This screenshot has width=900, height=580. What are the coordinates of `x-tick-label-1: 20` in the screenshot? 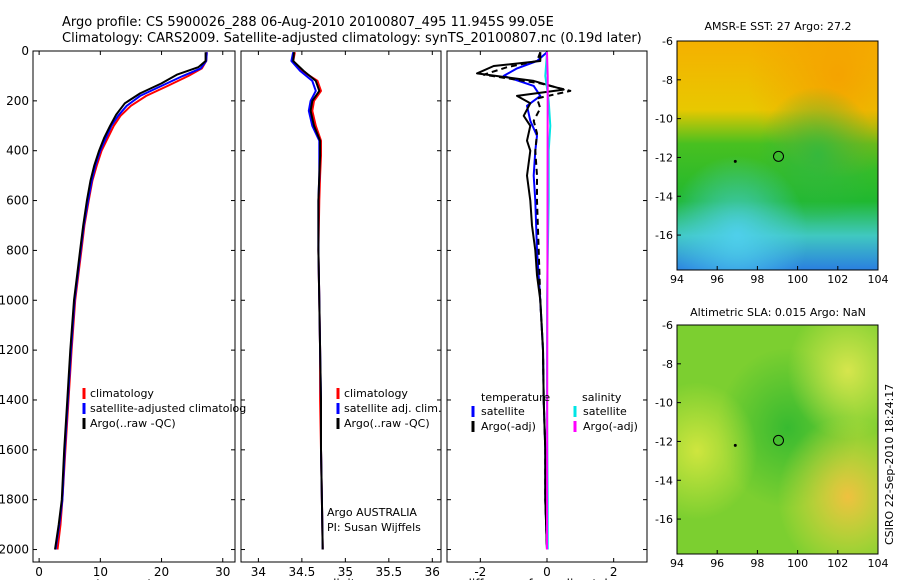 It's located at (161, 572).